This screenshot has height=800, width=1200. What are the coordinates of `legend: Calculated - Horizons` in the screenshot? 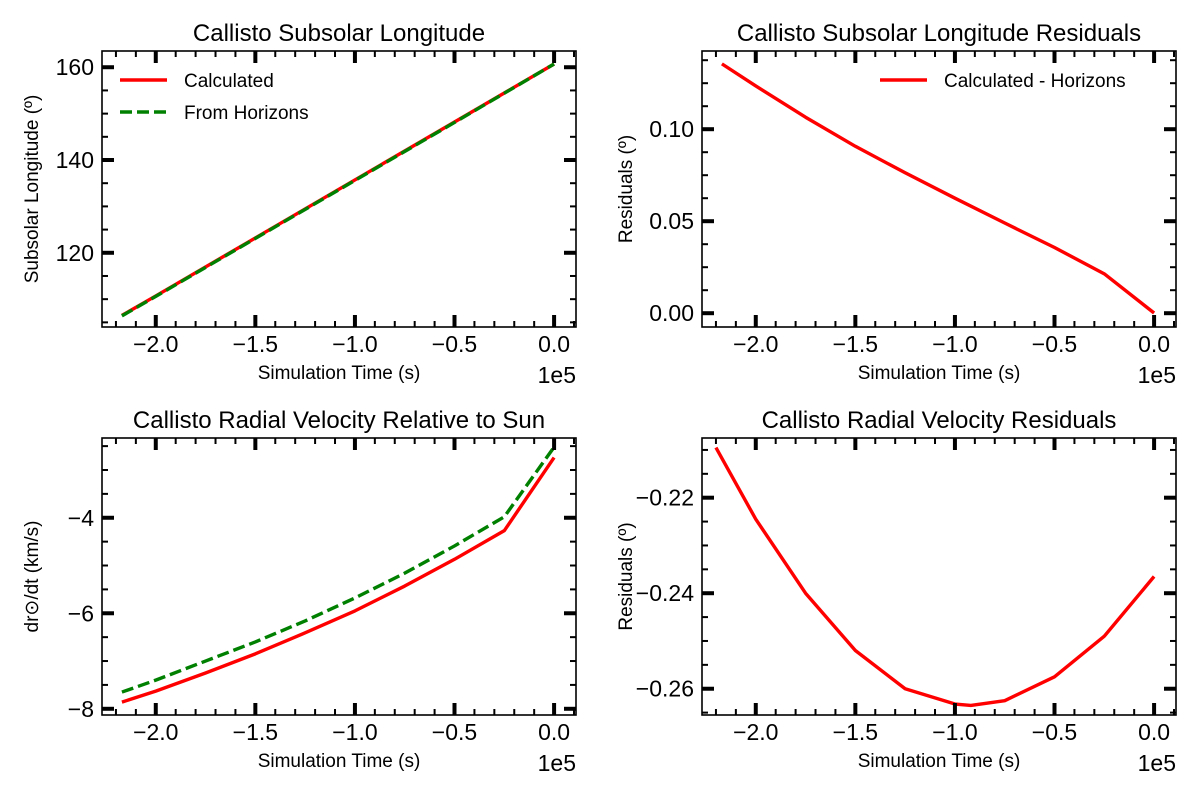 It's located at (1003, 81).